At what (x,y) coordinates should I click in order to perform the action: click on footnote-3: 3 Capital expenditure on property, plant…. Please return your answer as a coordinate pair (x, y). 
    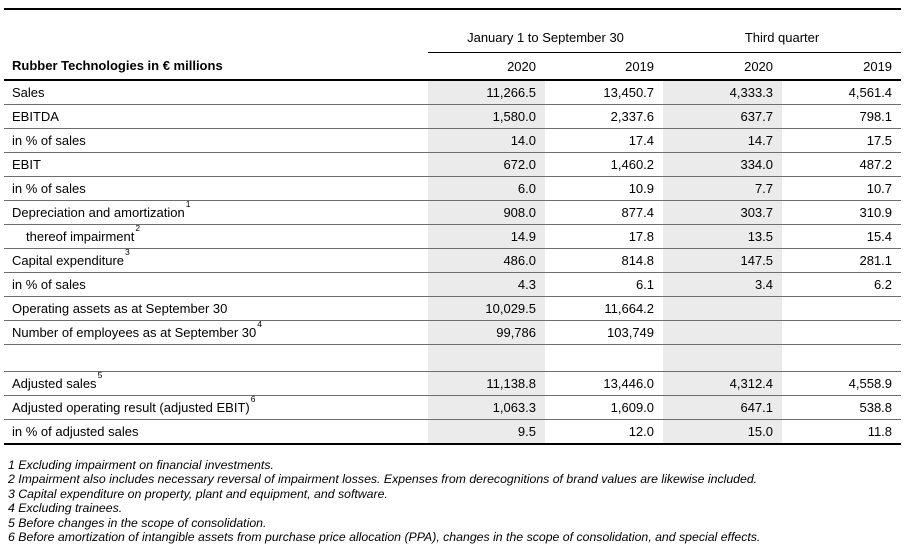
    Looking at the image, I should click on (198, 493).